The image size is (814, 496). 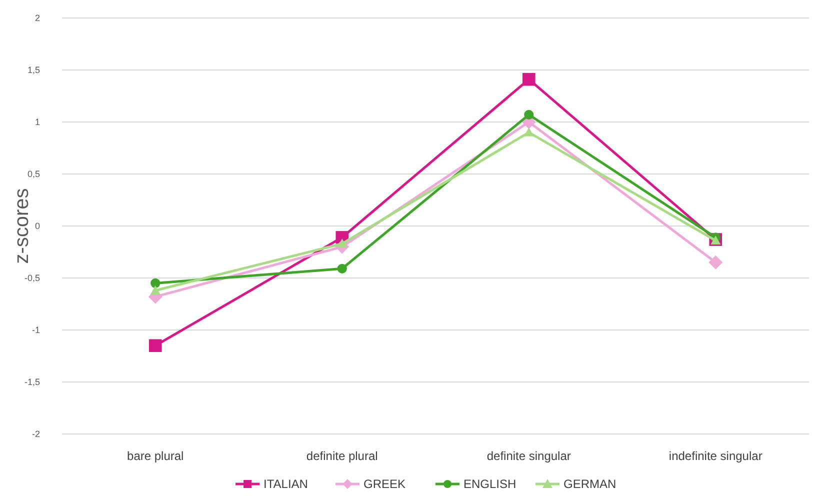 I want to click on x-tick-label: definite plural, so click(x=342, y=456).